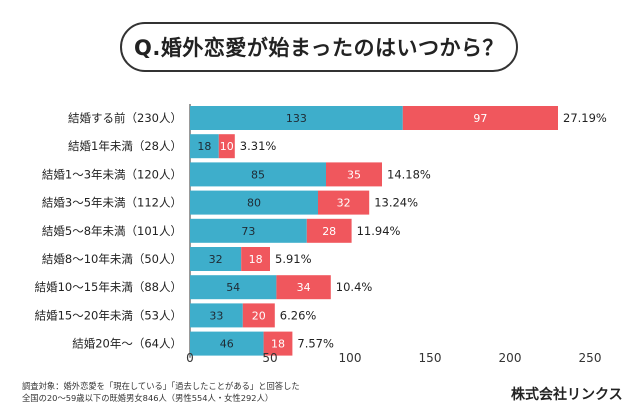 This screenshot has width=640, height=416. What do you see at coordinates (161, 386) in the screenshot?
I see `footnote-line-1: 調査対象：婚外恋愛を「現在している」「過去したことがある」と回答した` at bounding box center [161, 386].